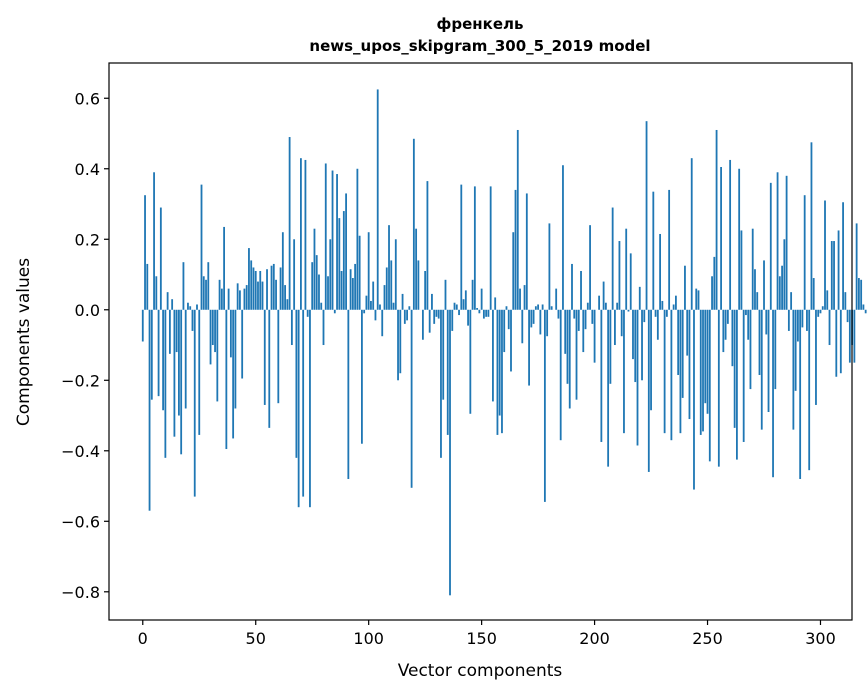  Describe the element at coordinates (707, 638) in the screenshot. I see `x-tick-label: 250` at that location.